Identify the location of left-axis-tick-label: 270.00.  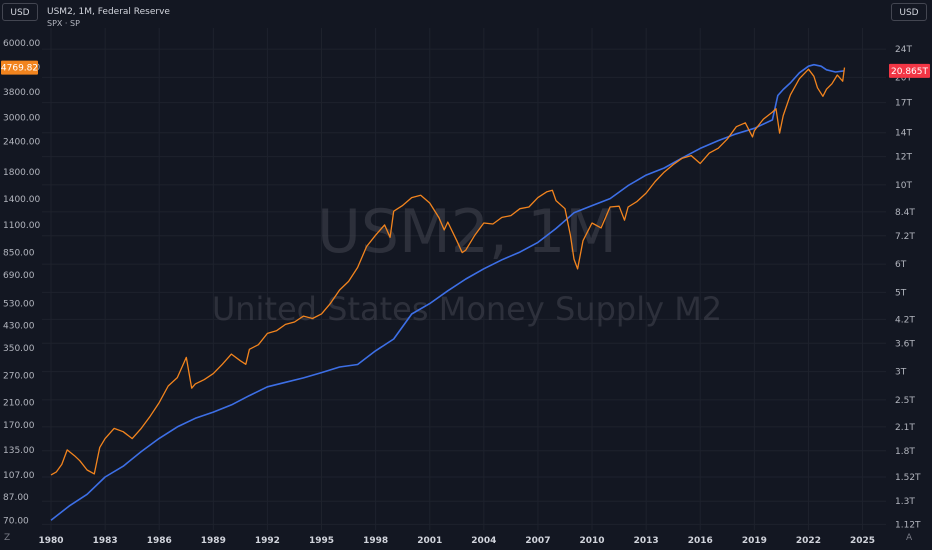
(19, 377).